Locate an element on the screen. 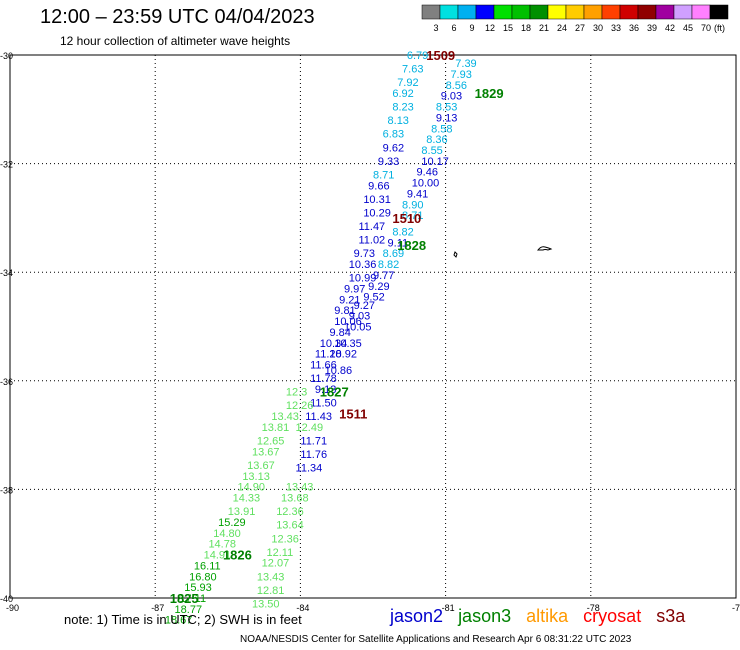  wave-height-value: 8.36 is located at coordinates (436, 140).